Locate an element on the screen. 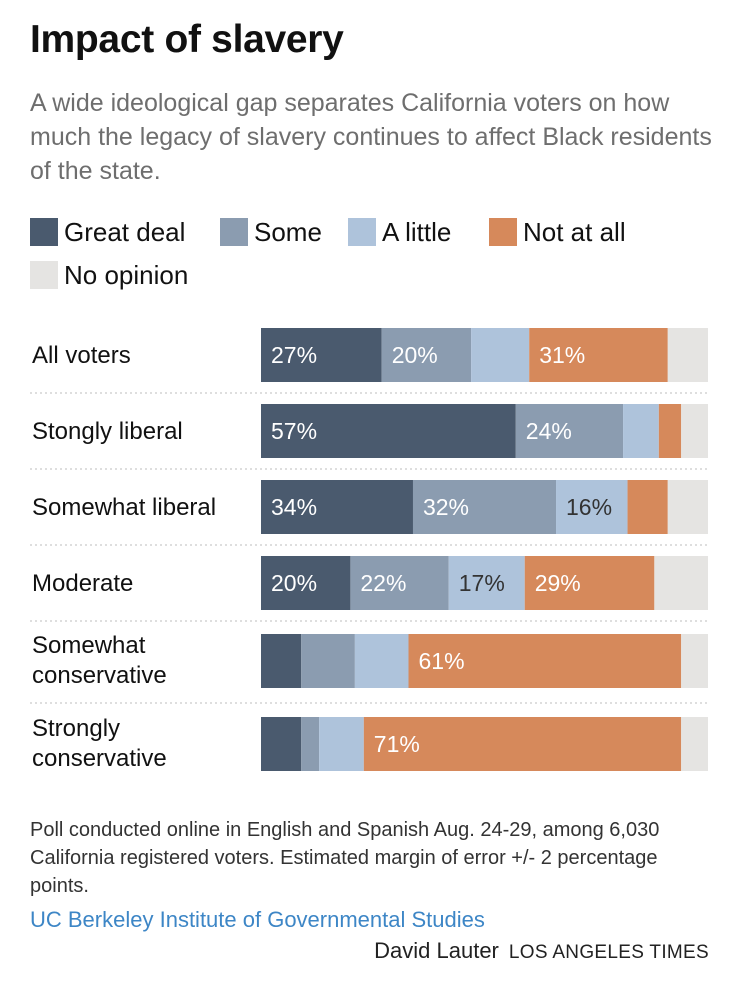  legend-swatch-not-at-all is located at coordinates (503, 232).